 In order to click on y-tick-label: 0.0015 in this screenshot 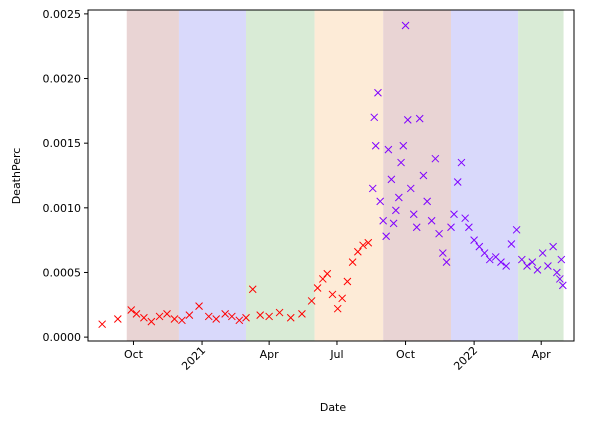, I will do `click(62, 143)`.